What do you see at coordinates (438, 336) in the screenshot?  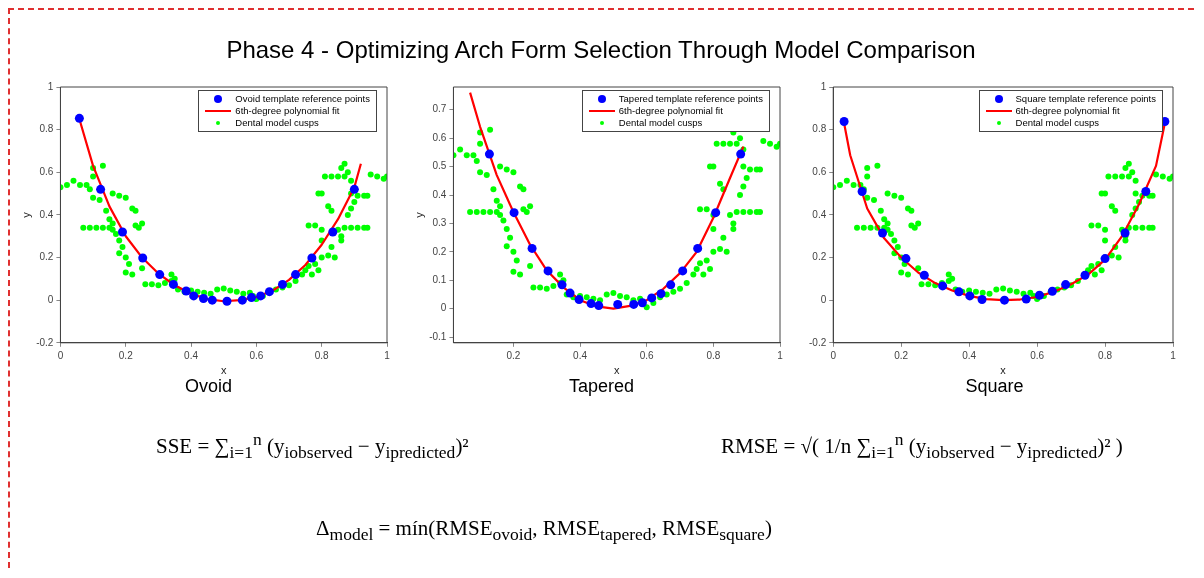 I see `y-tick-label: -0.1` at bounding box center [438, 336].